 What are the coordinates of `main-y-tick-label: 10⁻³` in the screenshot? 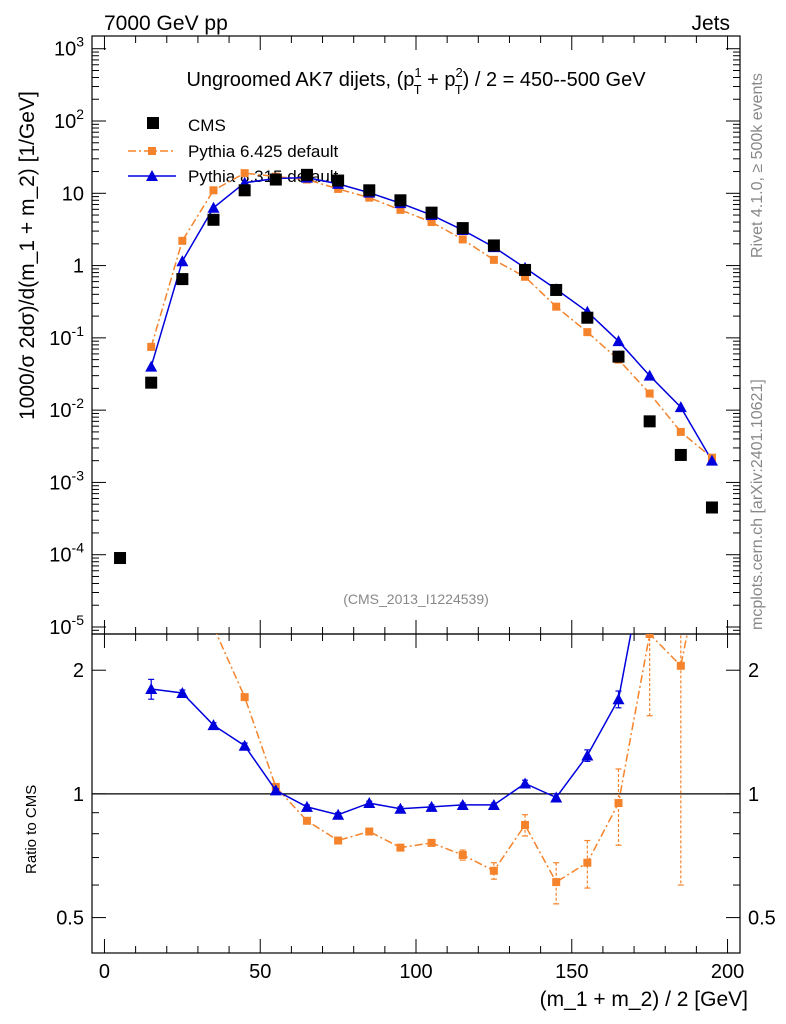 It's located at (66, 480).